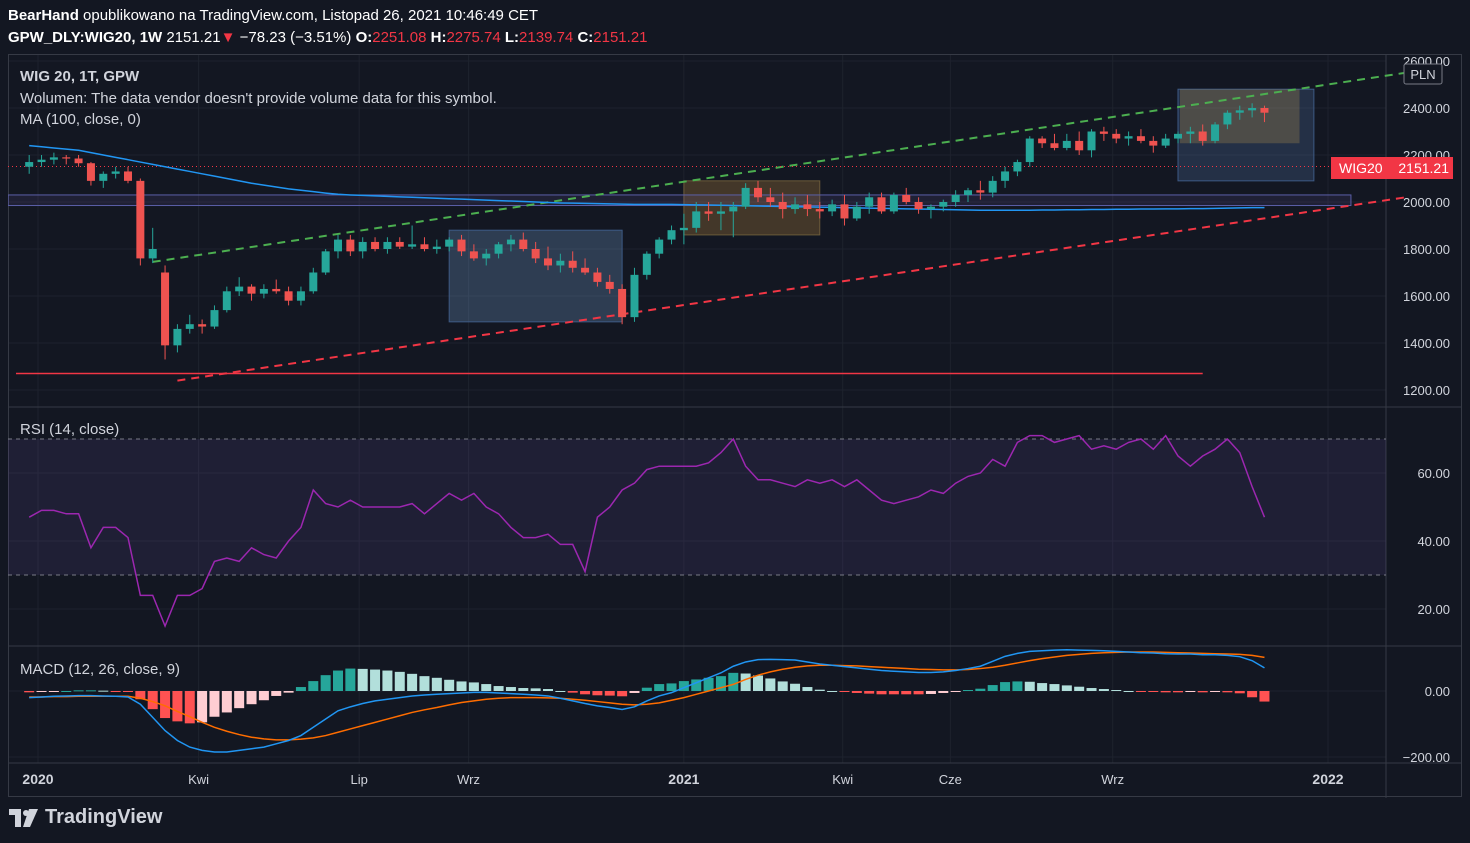 Image resolution: width=1470 pixels, height=843 pixels. What do you see at coordinates (80, 76) in the screenshot?
I see `main-pane-title: WIG 20, 1T, GPW` at bounding box center [80, 76].